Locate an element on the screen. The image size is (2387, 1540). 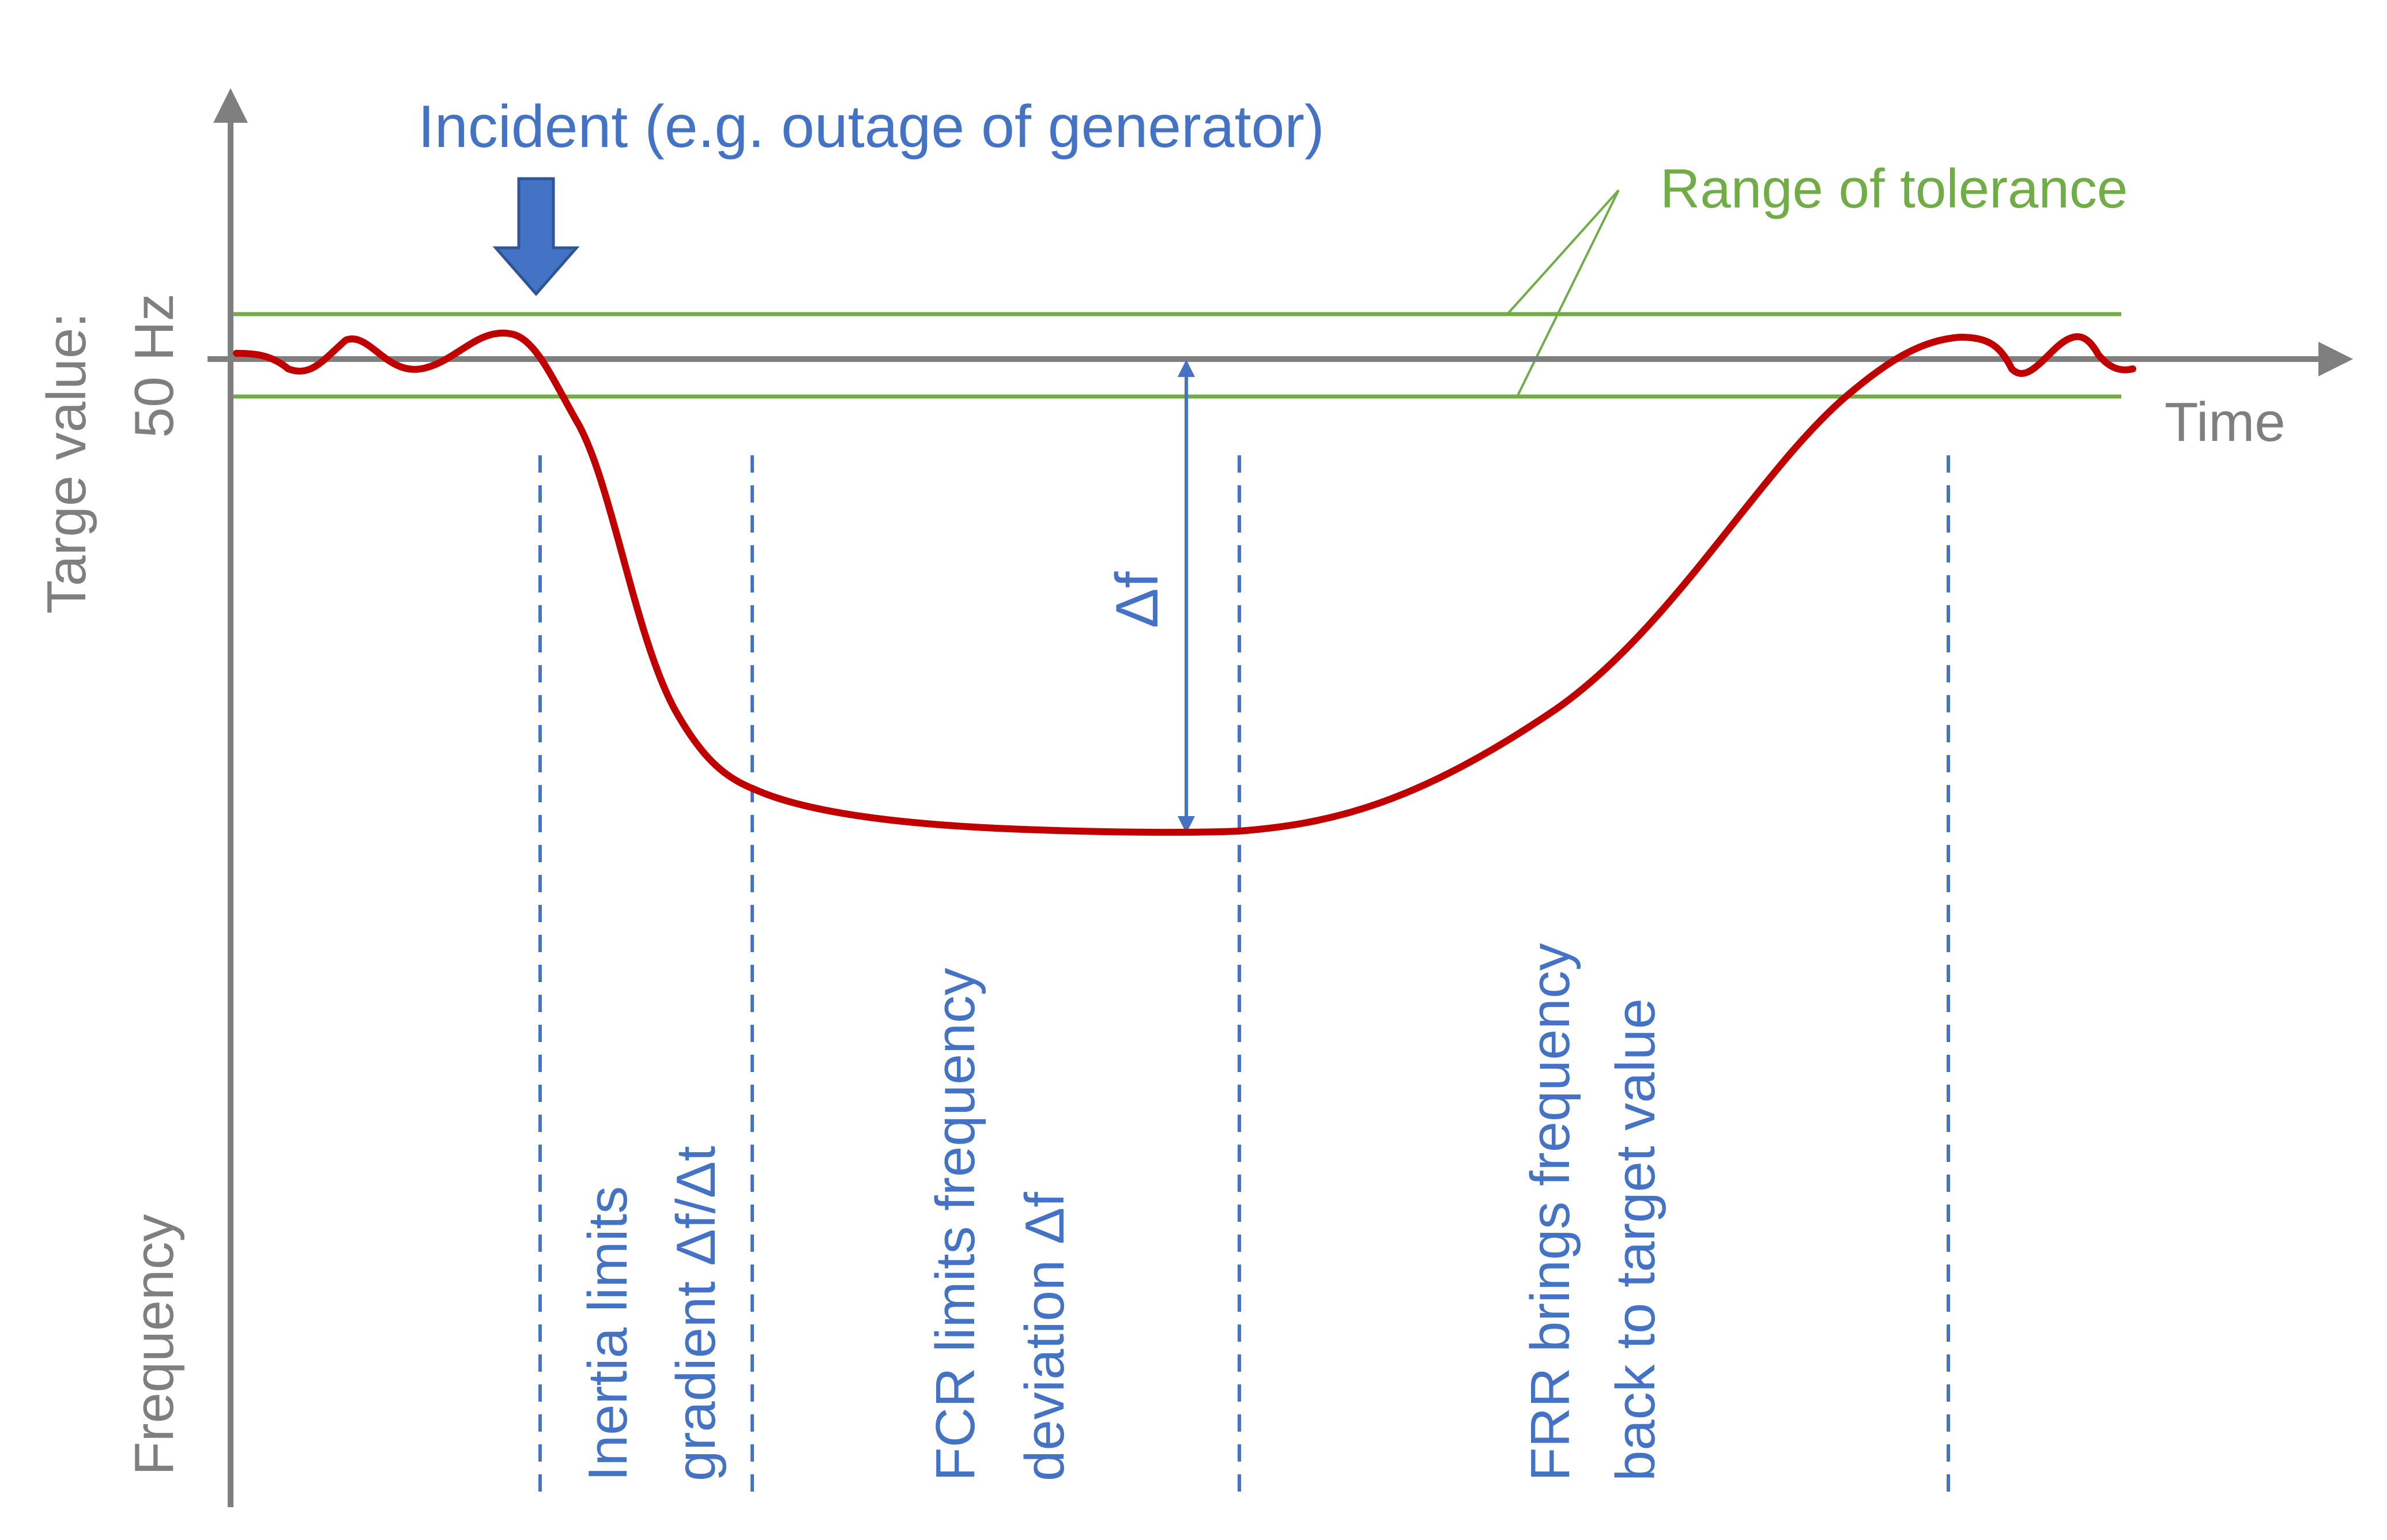
tolerance-label: Range of tolerance is located at coordinates (1894, 189).